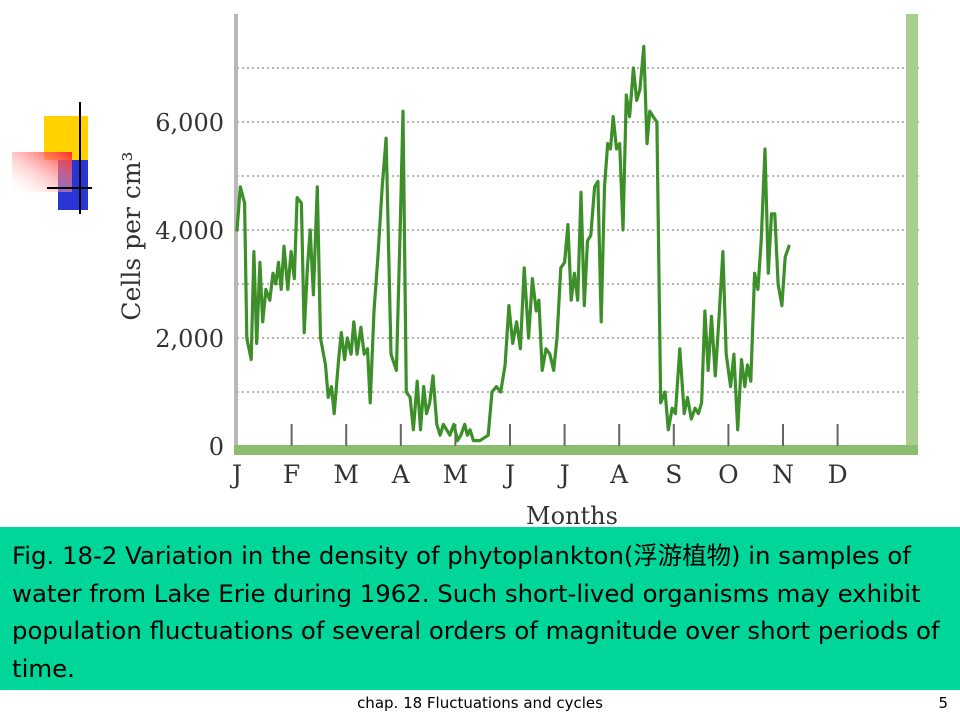 The width and height of the screenshot is (960, 720). I want to click on y-tick-label: 2,000, so click(189, 339).